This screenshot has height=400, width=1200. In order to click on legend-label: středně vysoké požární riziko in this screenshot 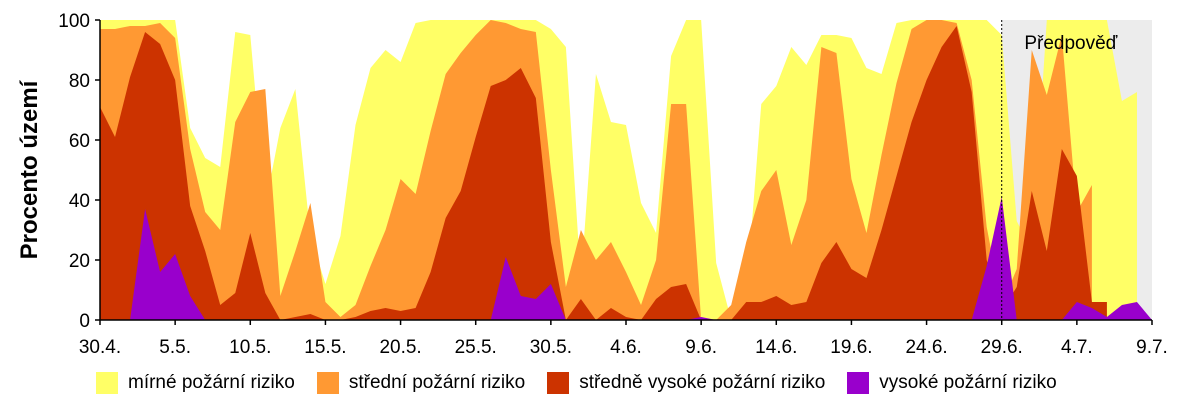, I will do `click(702, 382)`.